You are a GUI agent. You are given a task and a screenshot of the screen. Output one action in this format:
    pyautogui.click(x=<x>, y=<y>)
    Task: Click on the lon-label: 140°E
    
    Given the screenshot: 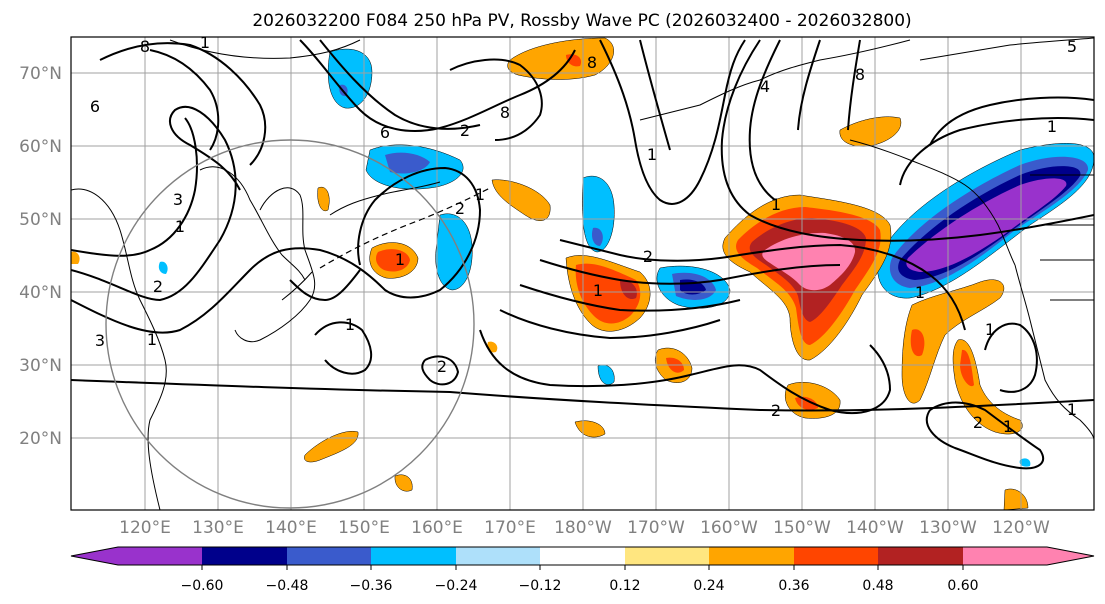 What is the action you would take?
    pyautogui.click(x=291, y=528)
    